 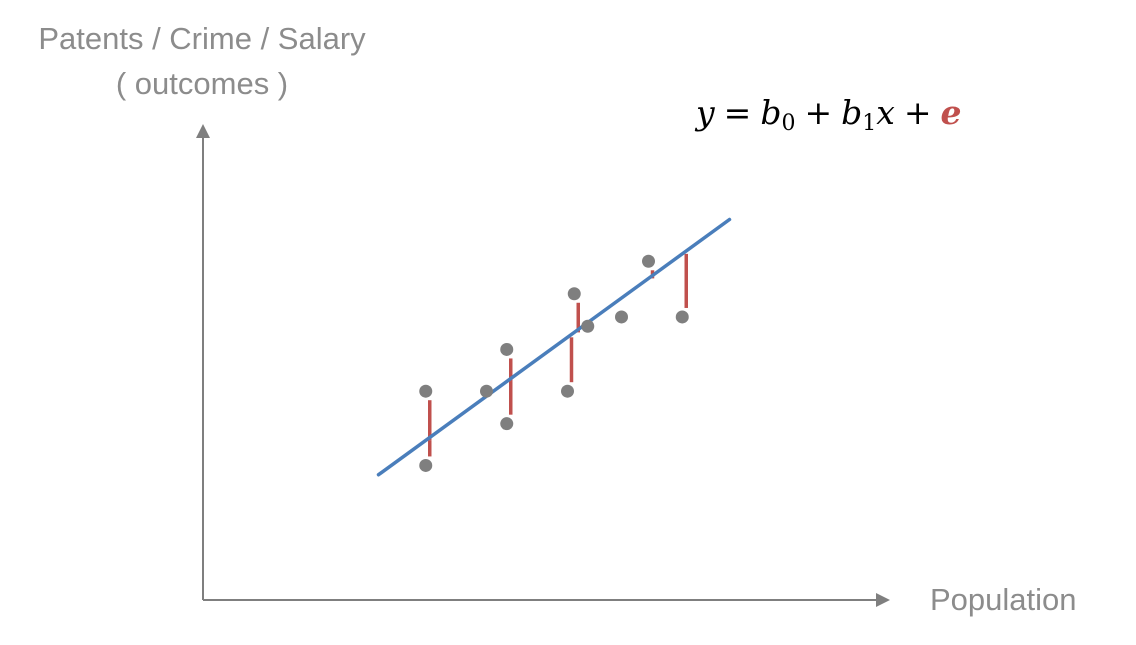 I want to click on equation-b0: b0, so click(x=777, y=114).